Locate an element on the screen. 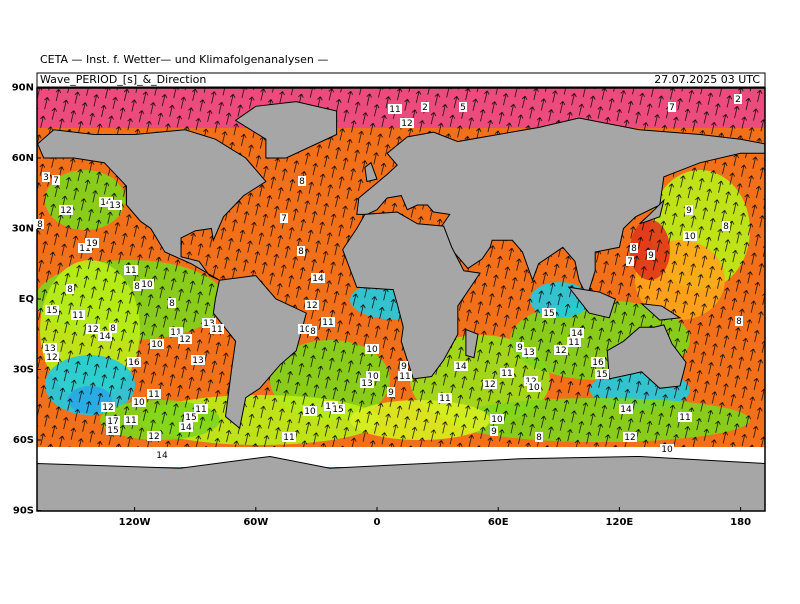 The width and height of the screenshot is (800, 604). field-name: Wave_PERIOD_[s]_&_Direction is located at coordinates (123, 79).